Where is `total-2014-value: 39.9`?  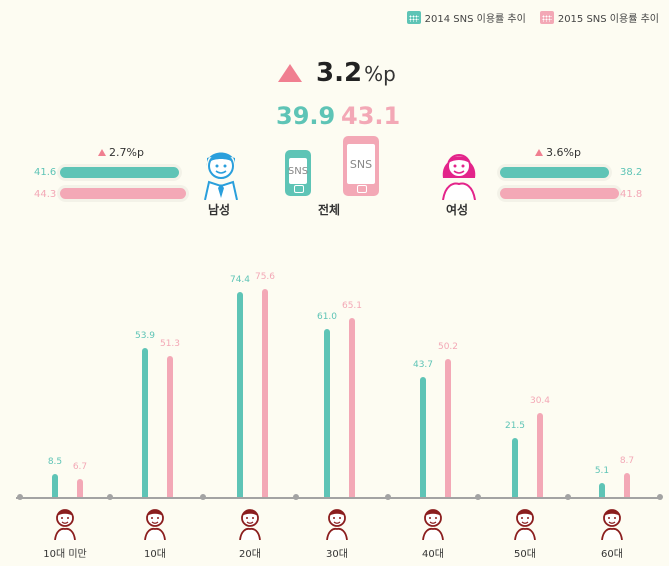
total-2014-value: 39.9 is located at coordinates (306, 116).